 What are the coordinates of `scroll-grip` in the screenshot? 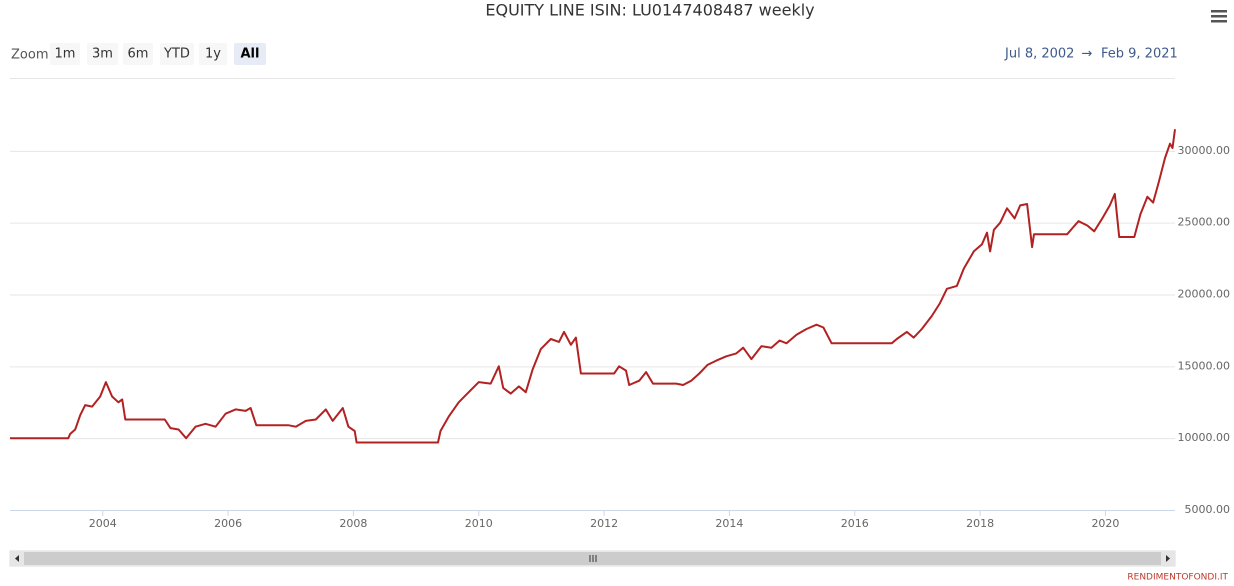 It's located at (593, 558).